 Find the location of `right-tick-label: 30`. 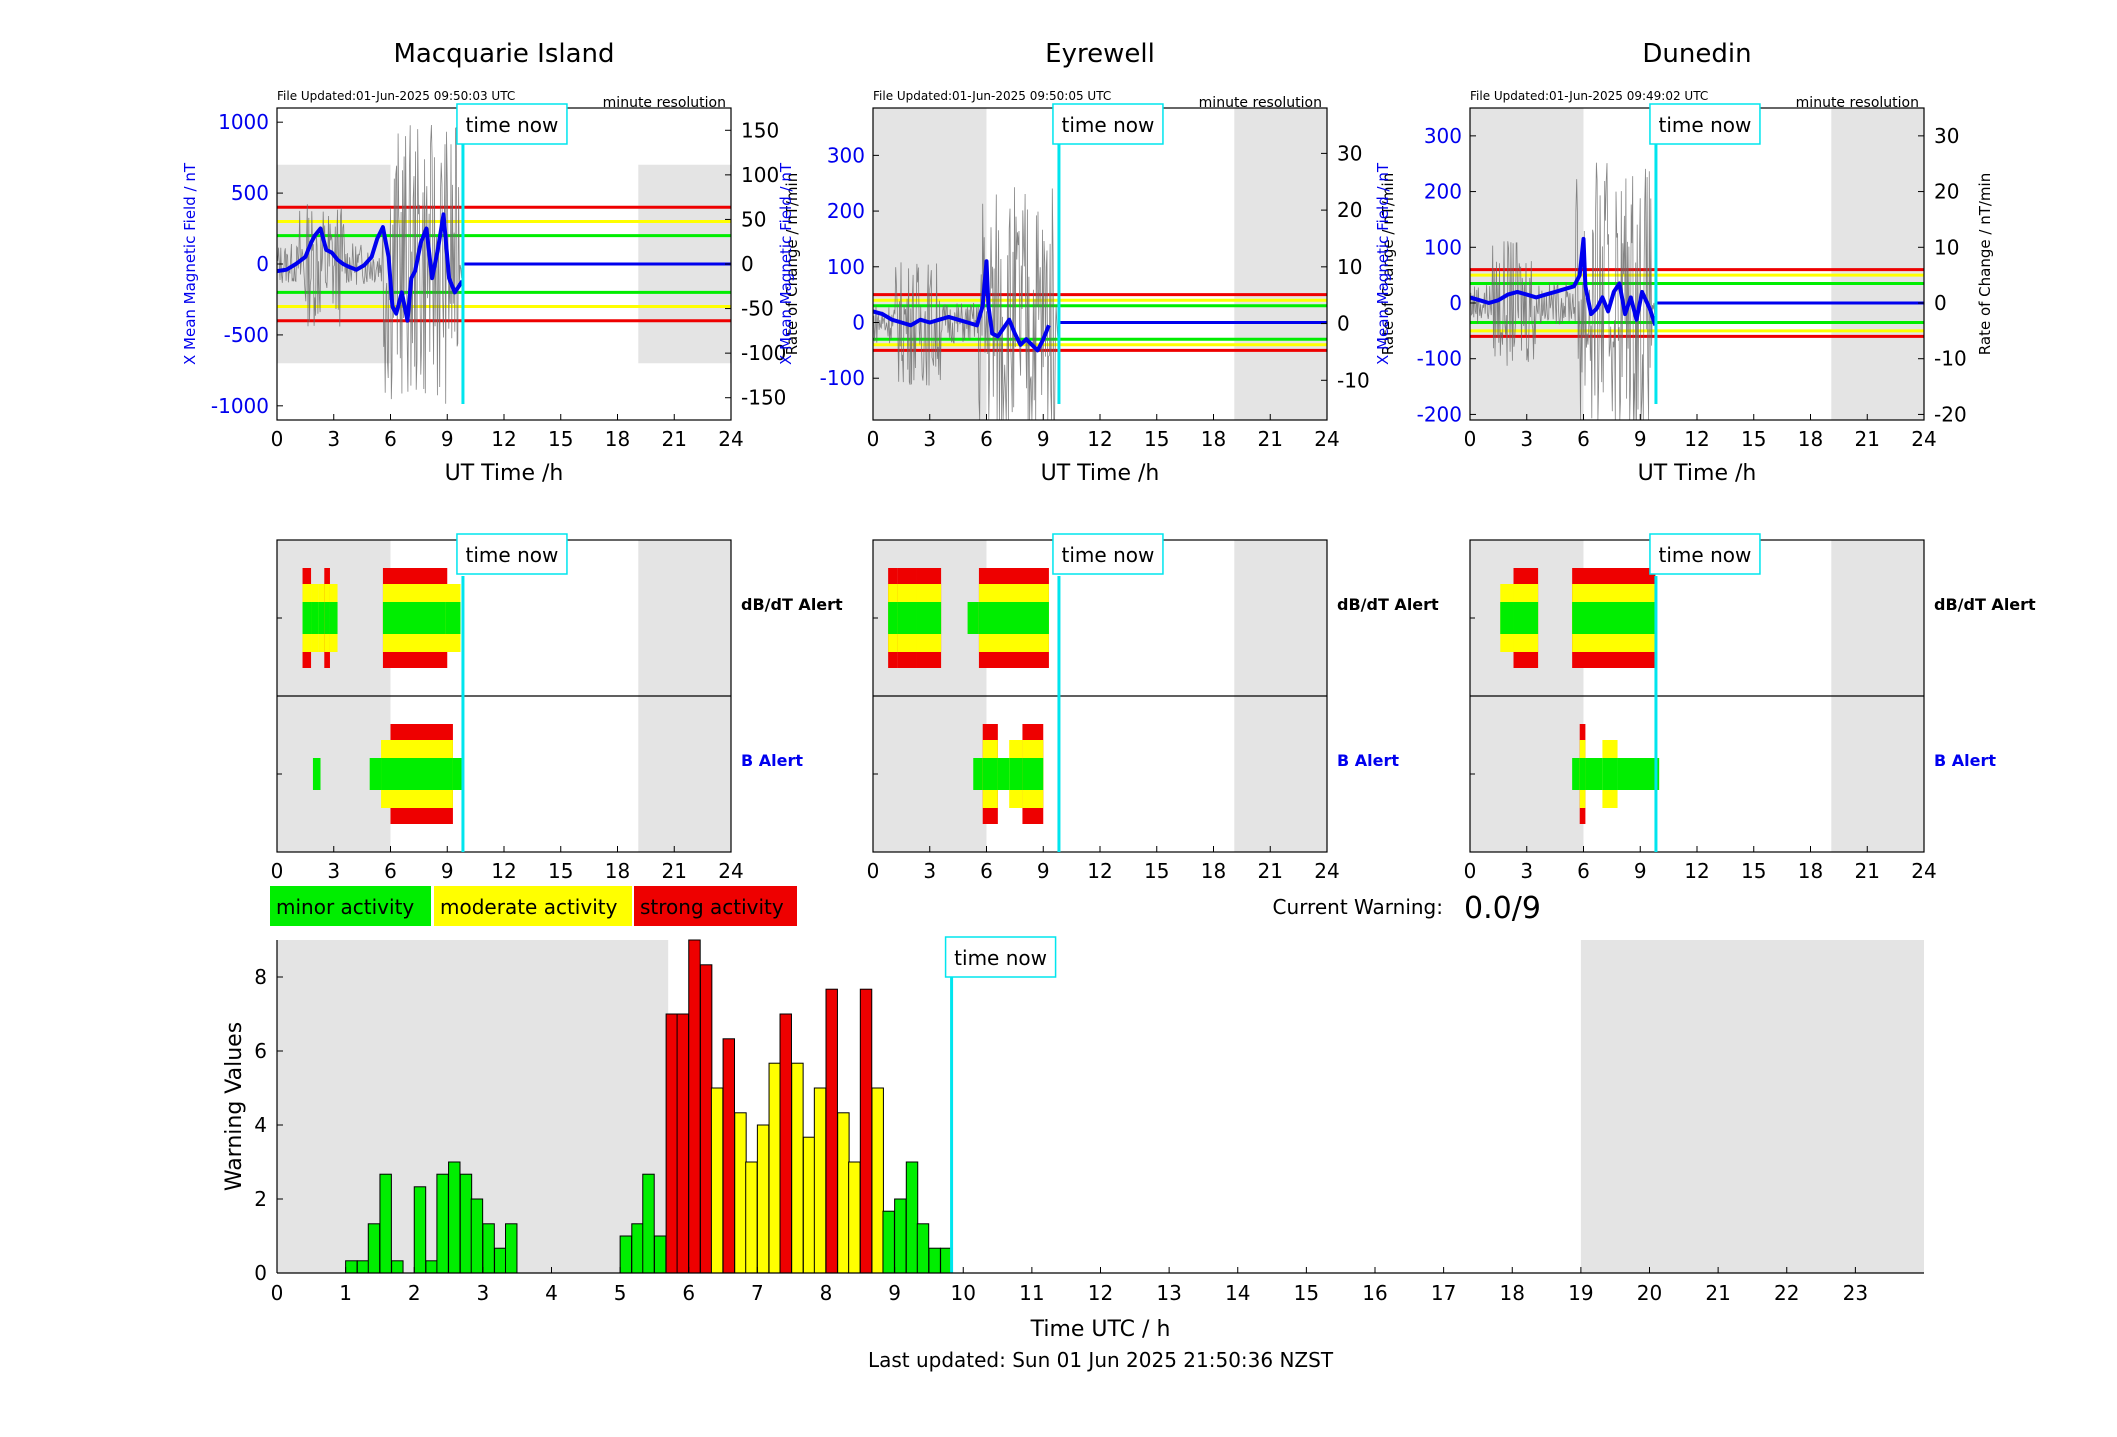

right-tick-label: 30 is located at coordinates (1946, 136).